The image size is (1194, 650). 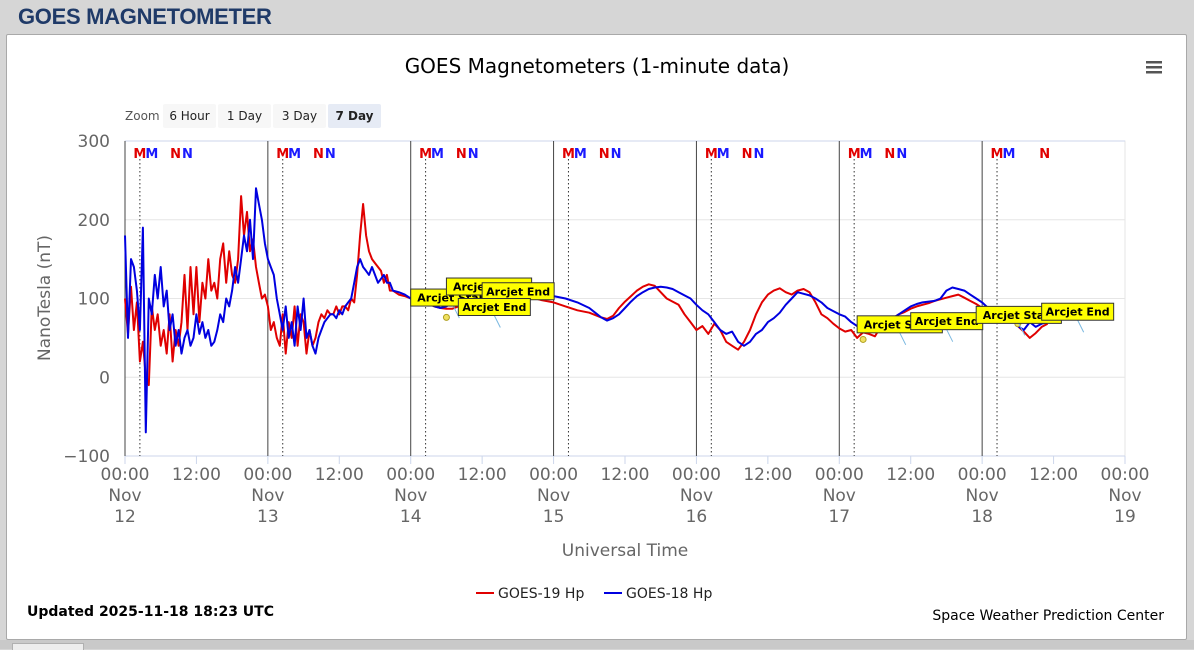 I want to click on zoom-button-label: 7 Day, so click(x=354, y=116).